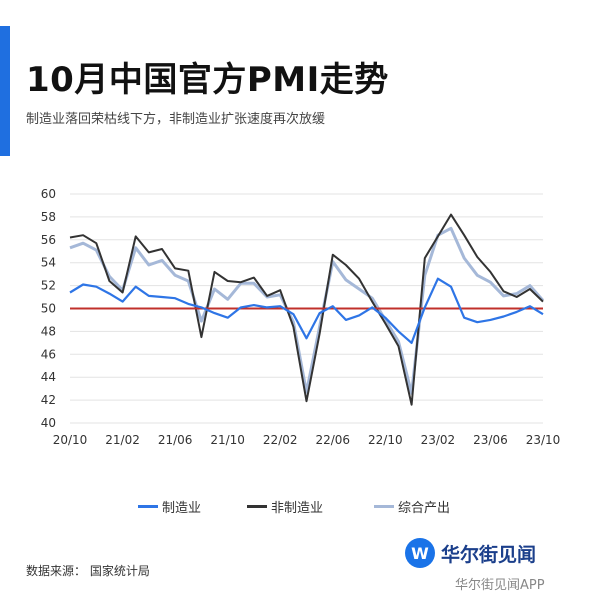 The height and width of the screenshot is (602, 600). Describe the element at coordinates (543, 440) in the screenshot. I see `x-tick-label-23-10: 23/10` at that location.